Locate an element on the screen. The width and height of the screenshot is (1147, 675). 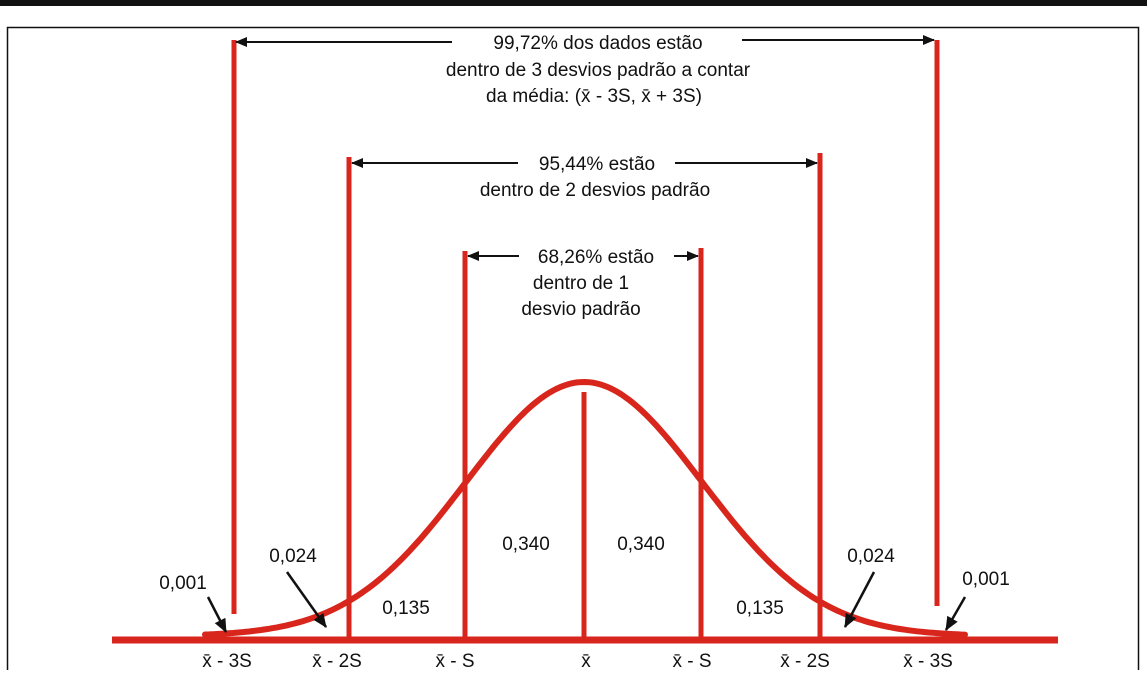
axis-label-minus-1s: x̄ - S is located at coordinates (454, 660).